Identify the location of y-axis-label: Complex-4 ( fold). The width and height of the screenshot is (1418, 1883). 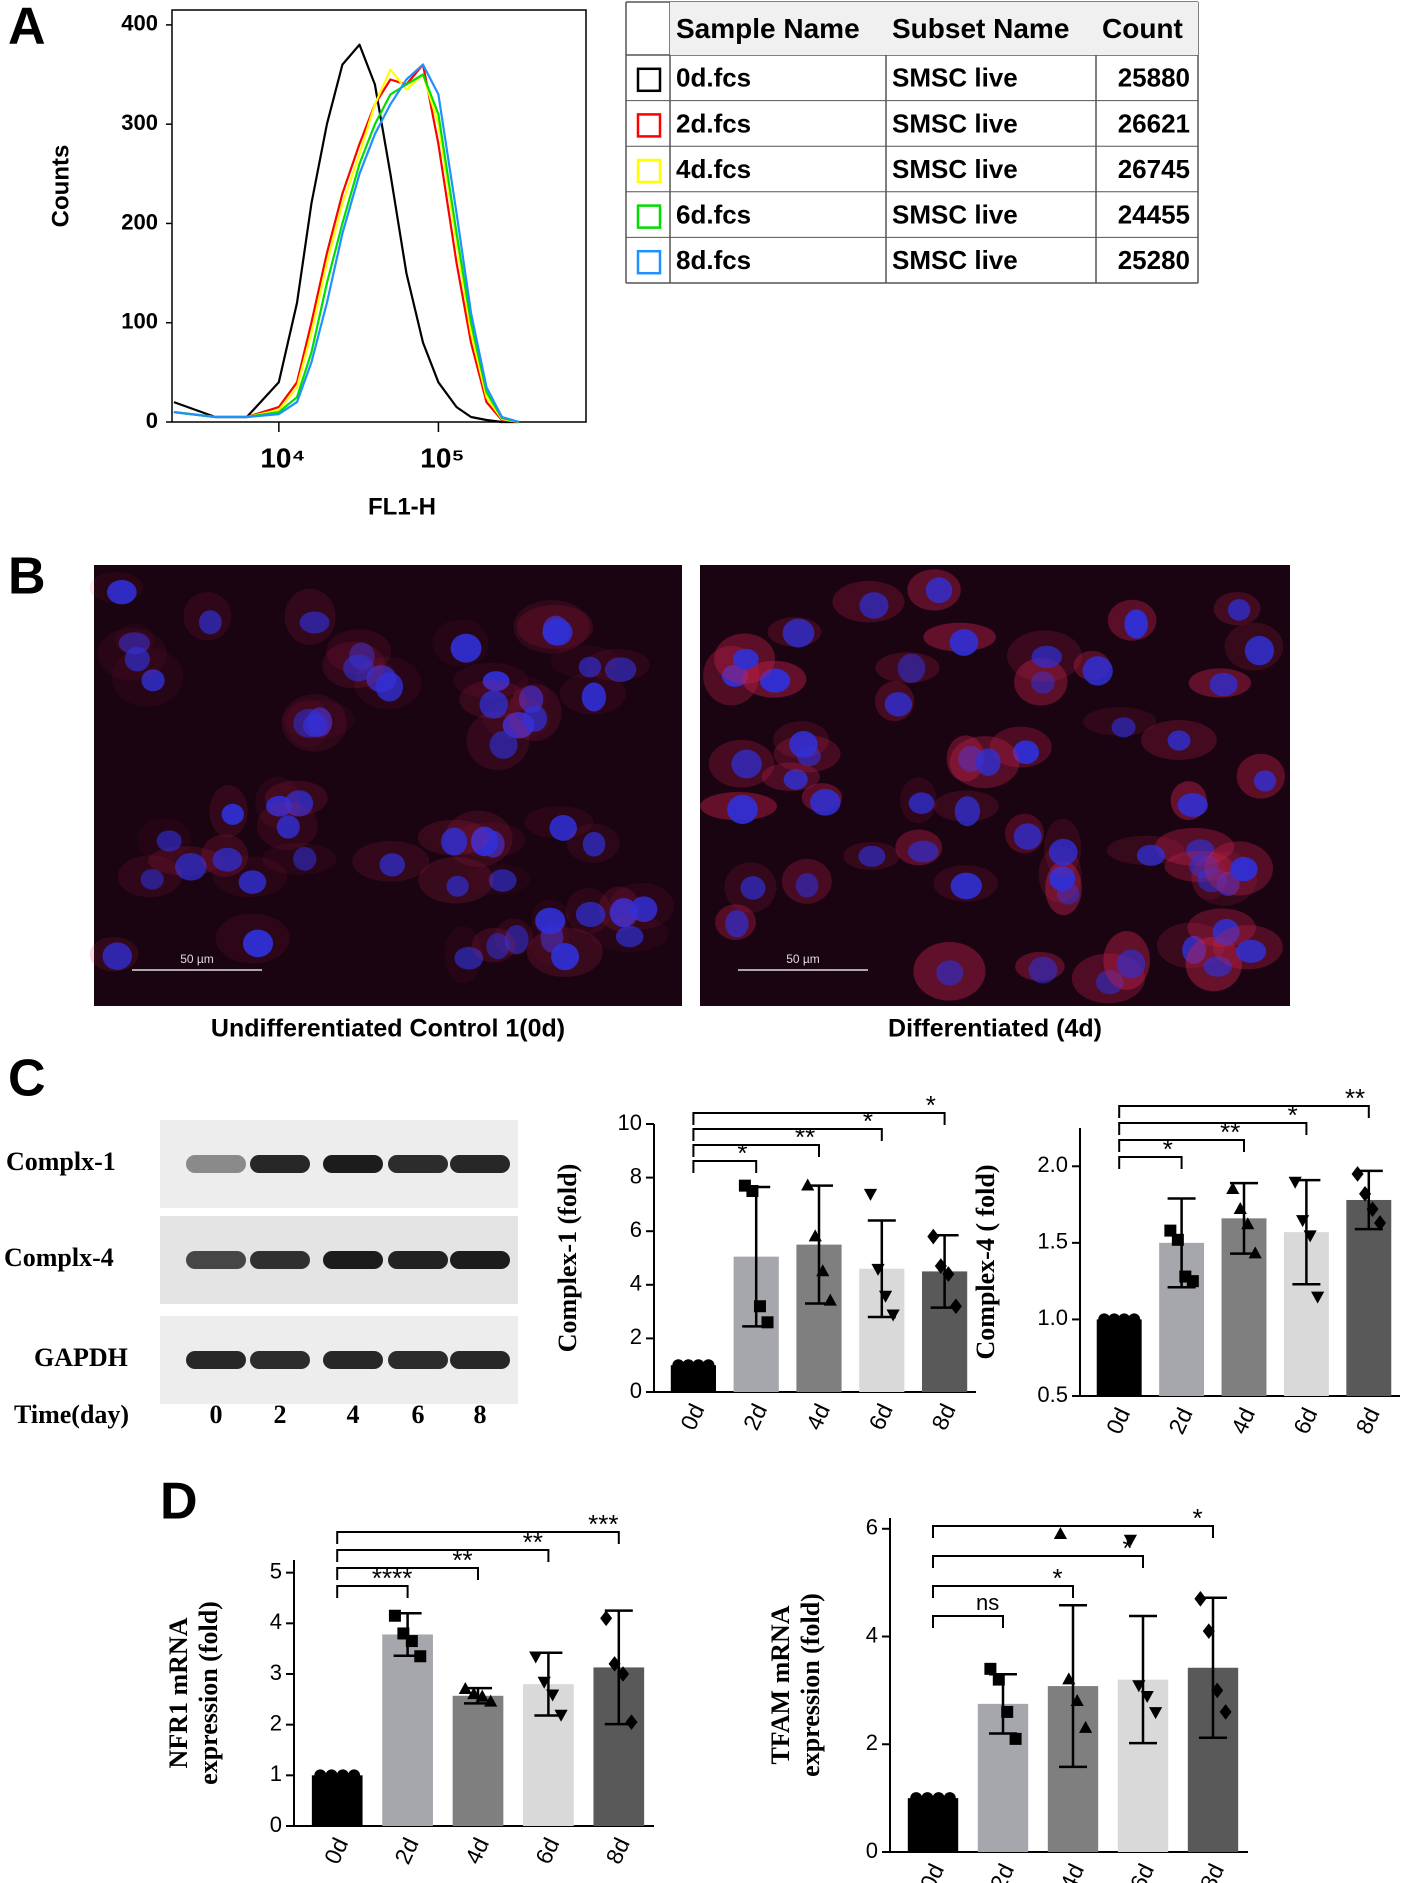
(985, 1262).